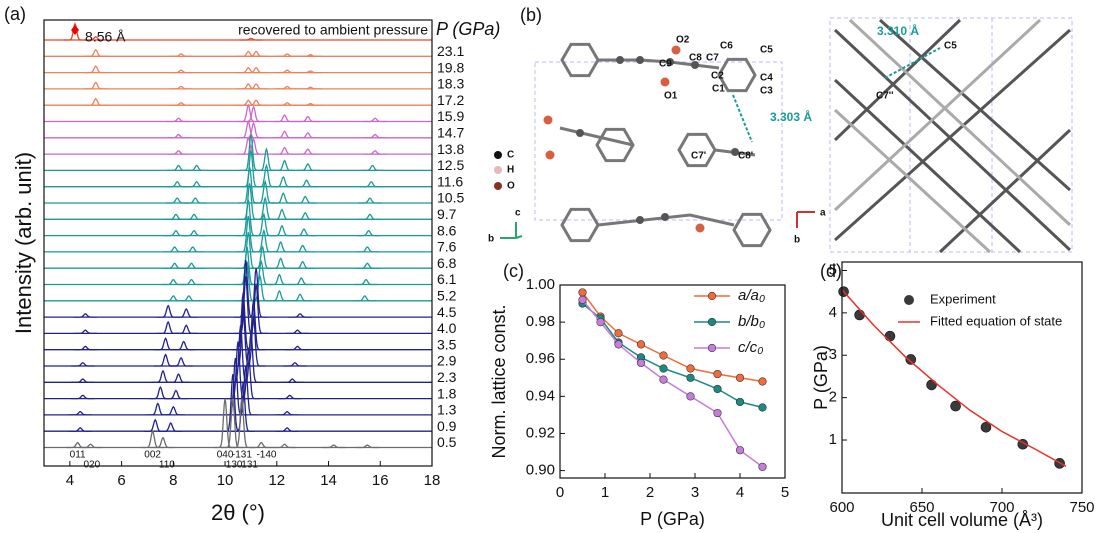  I want to click on contact, so click(912, 63).